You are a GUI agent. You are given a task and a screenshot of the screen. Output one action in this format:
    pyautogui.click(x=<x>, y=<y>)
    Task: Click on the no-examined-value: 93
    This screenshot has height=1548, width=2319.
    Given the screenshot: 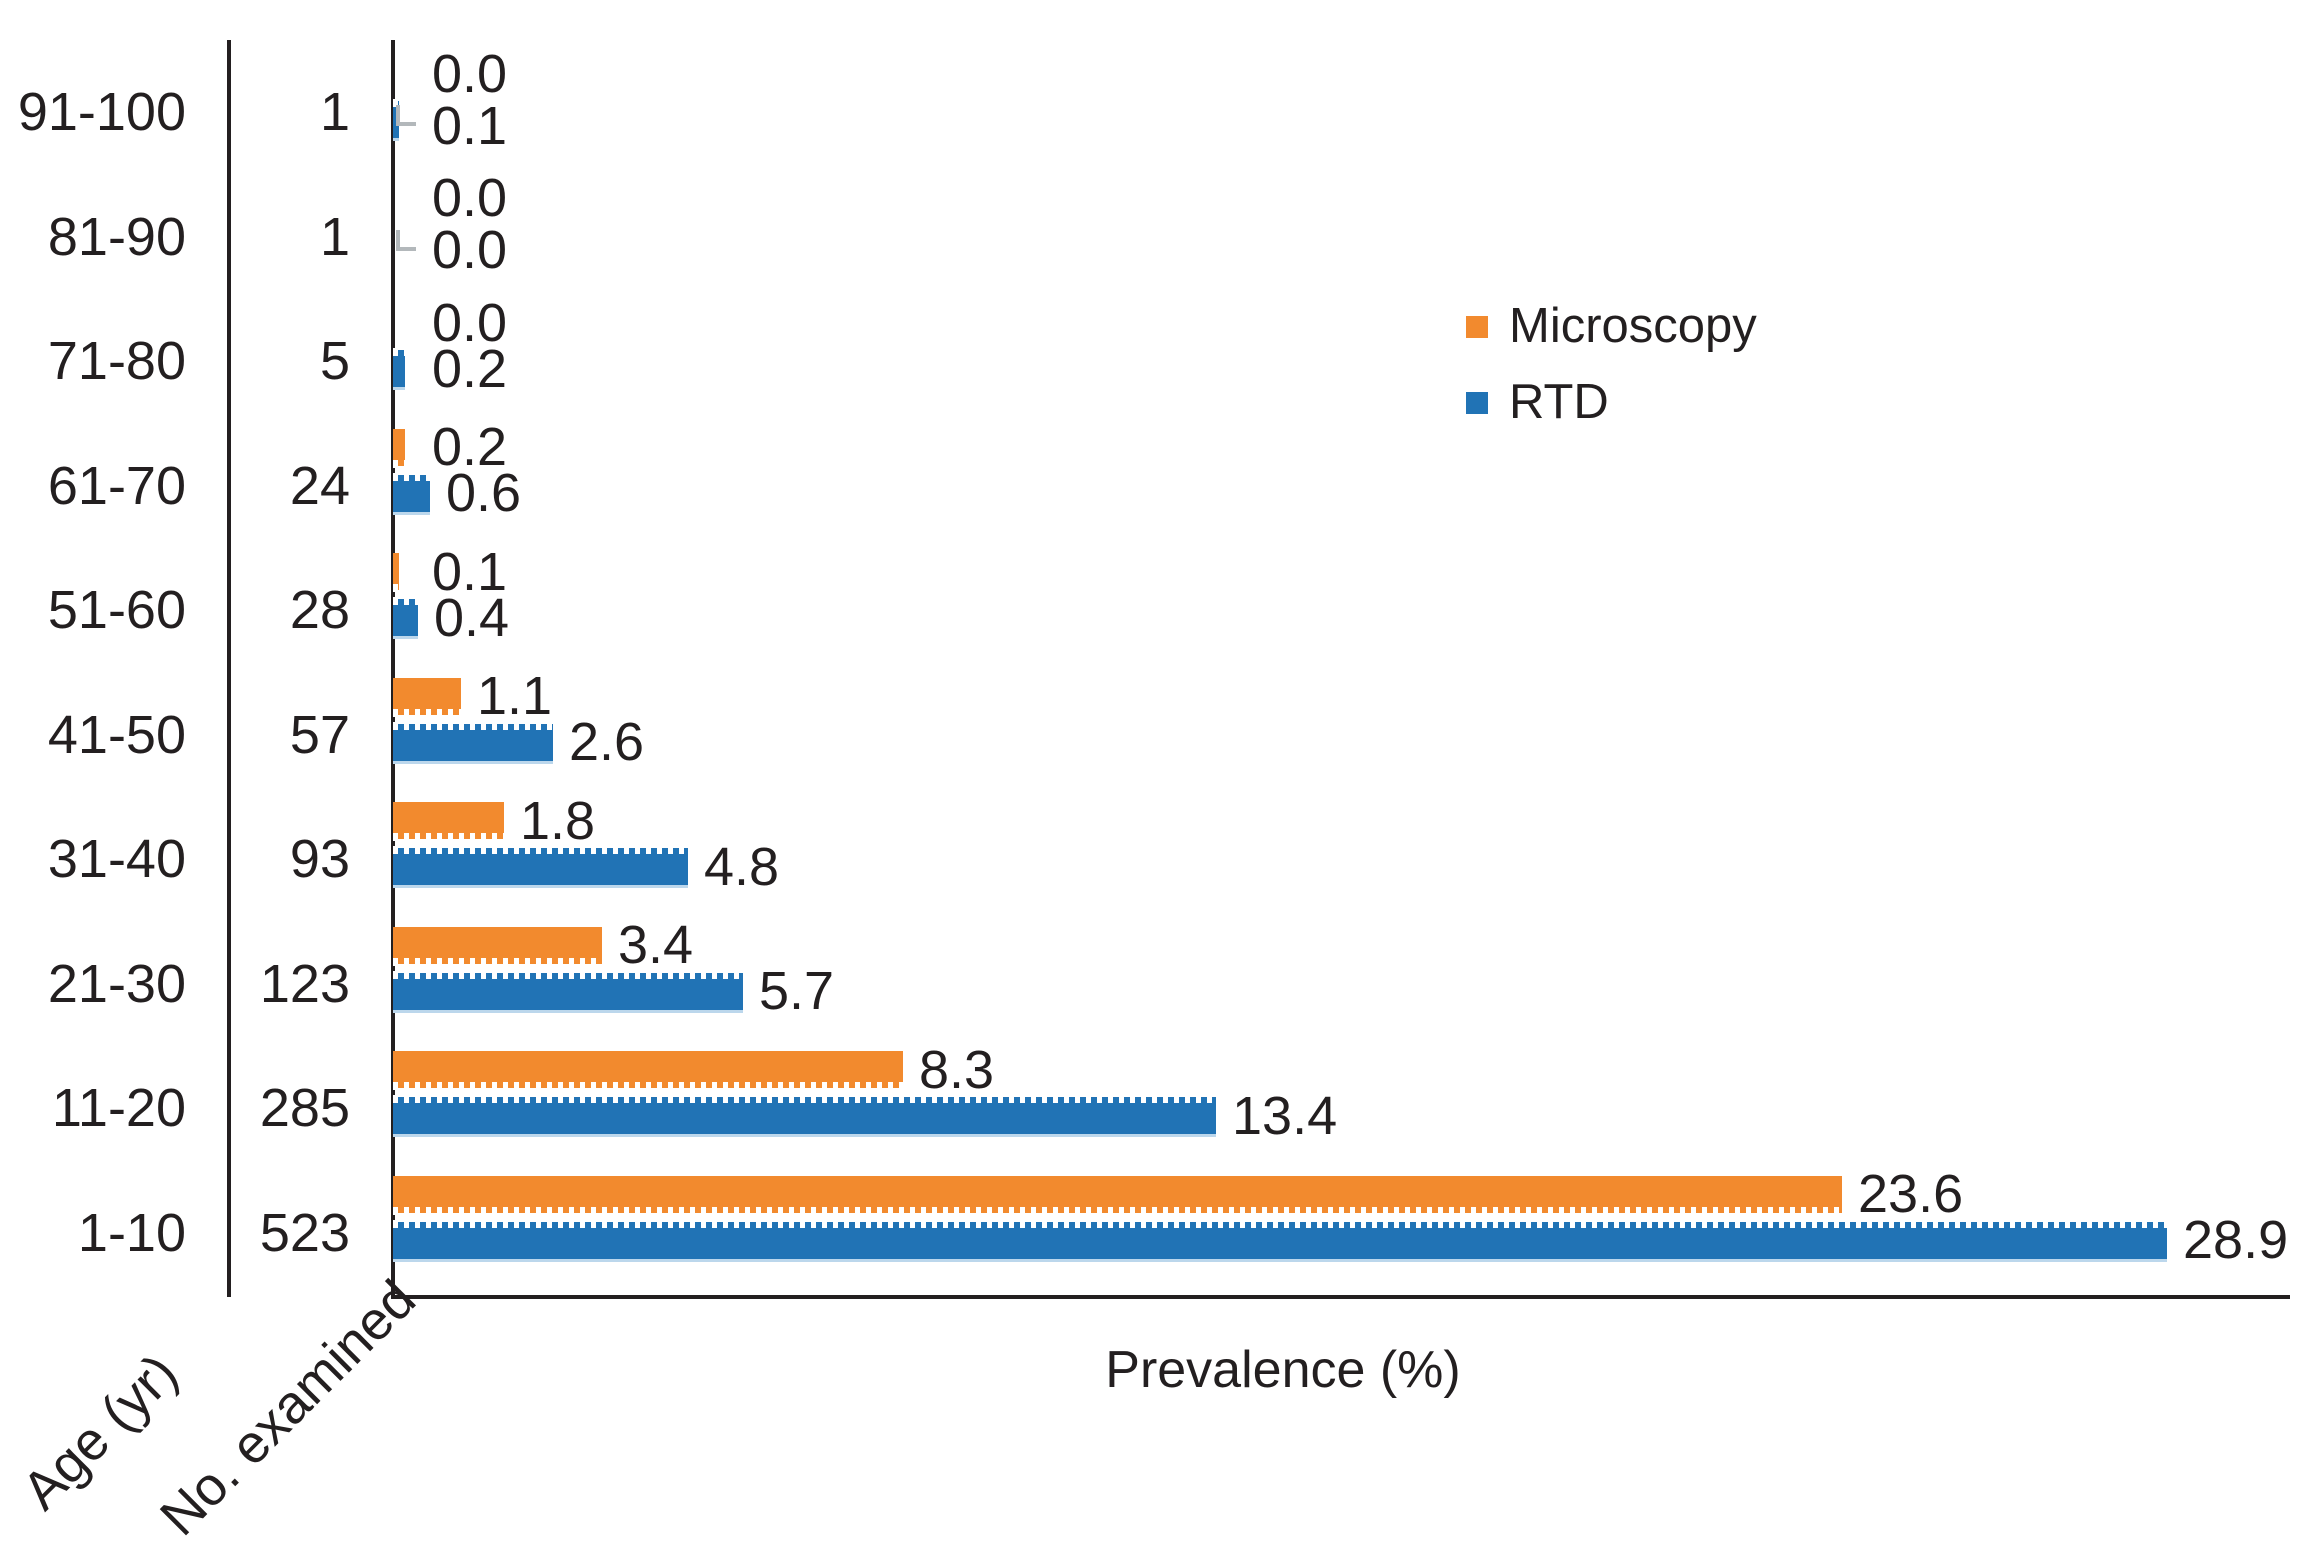 What is the action you would take?
    pyautogui.click(x=319, y=859)
    